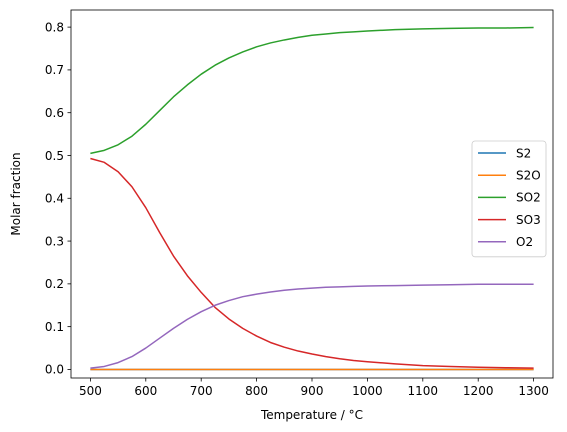 The image size is (567, 432). I want to click on y-tick-label: 0.6, so click(54, 113).